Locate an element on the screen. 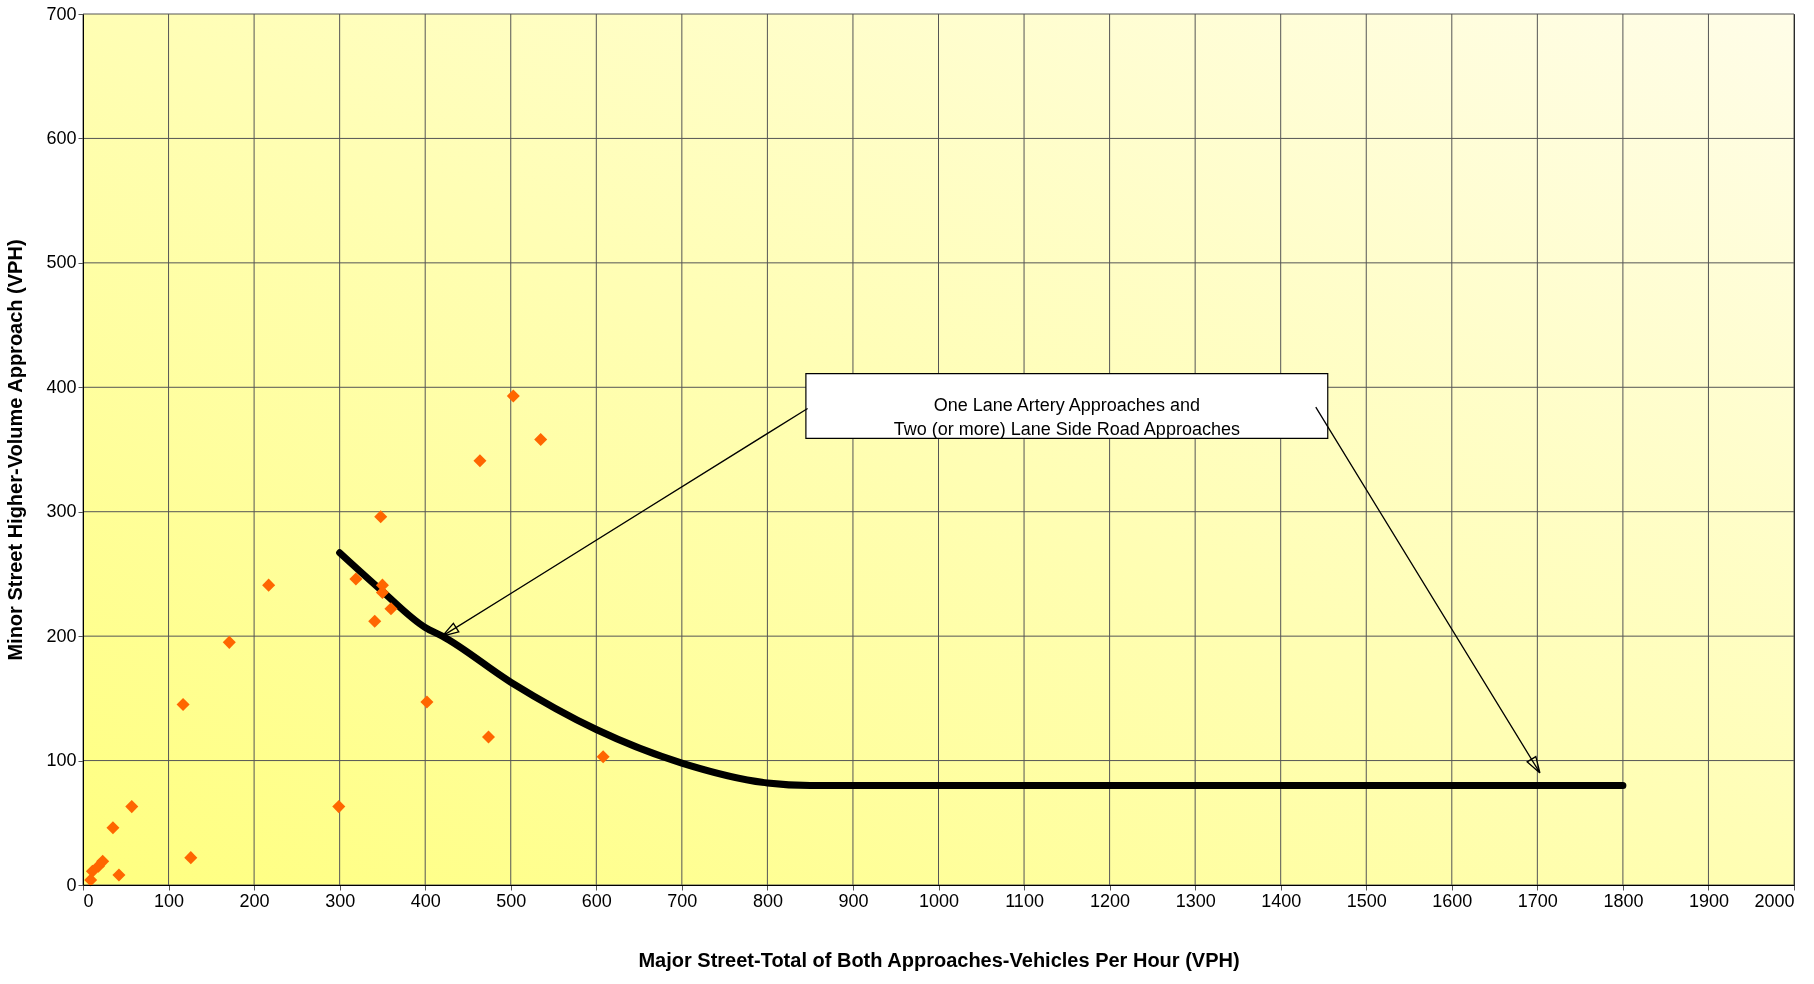 The height and width of the screenshot is (984, 1814). y-tick-label: 200 is located at coordinates (61, 635).